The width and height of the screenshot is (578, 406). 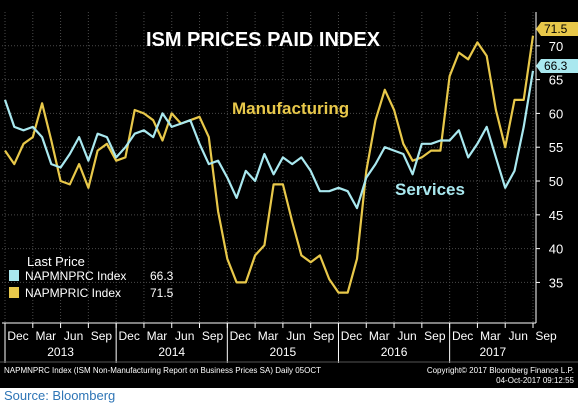 I want to click on footer-copyright: Copyright© 2017 Bloomberg Finance L.P., so click(x=500, y=370).